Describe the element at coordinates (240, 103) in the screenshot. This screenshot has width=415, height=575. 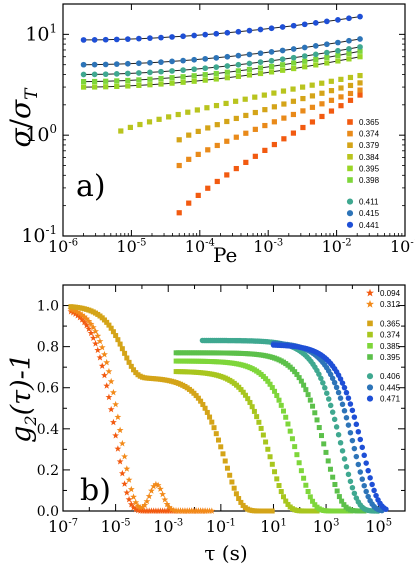
I see `series-0.384` at that location.